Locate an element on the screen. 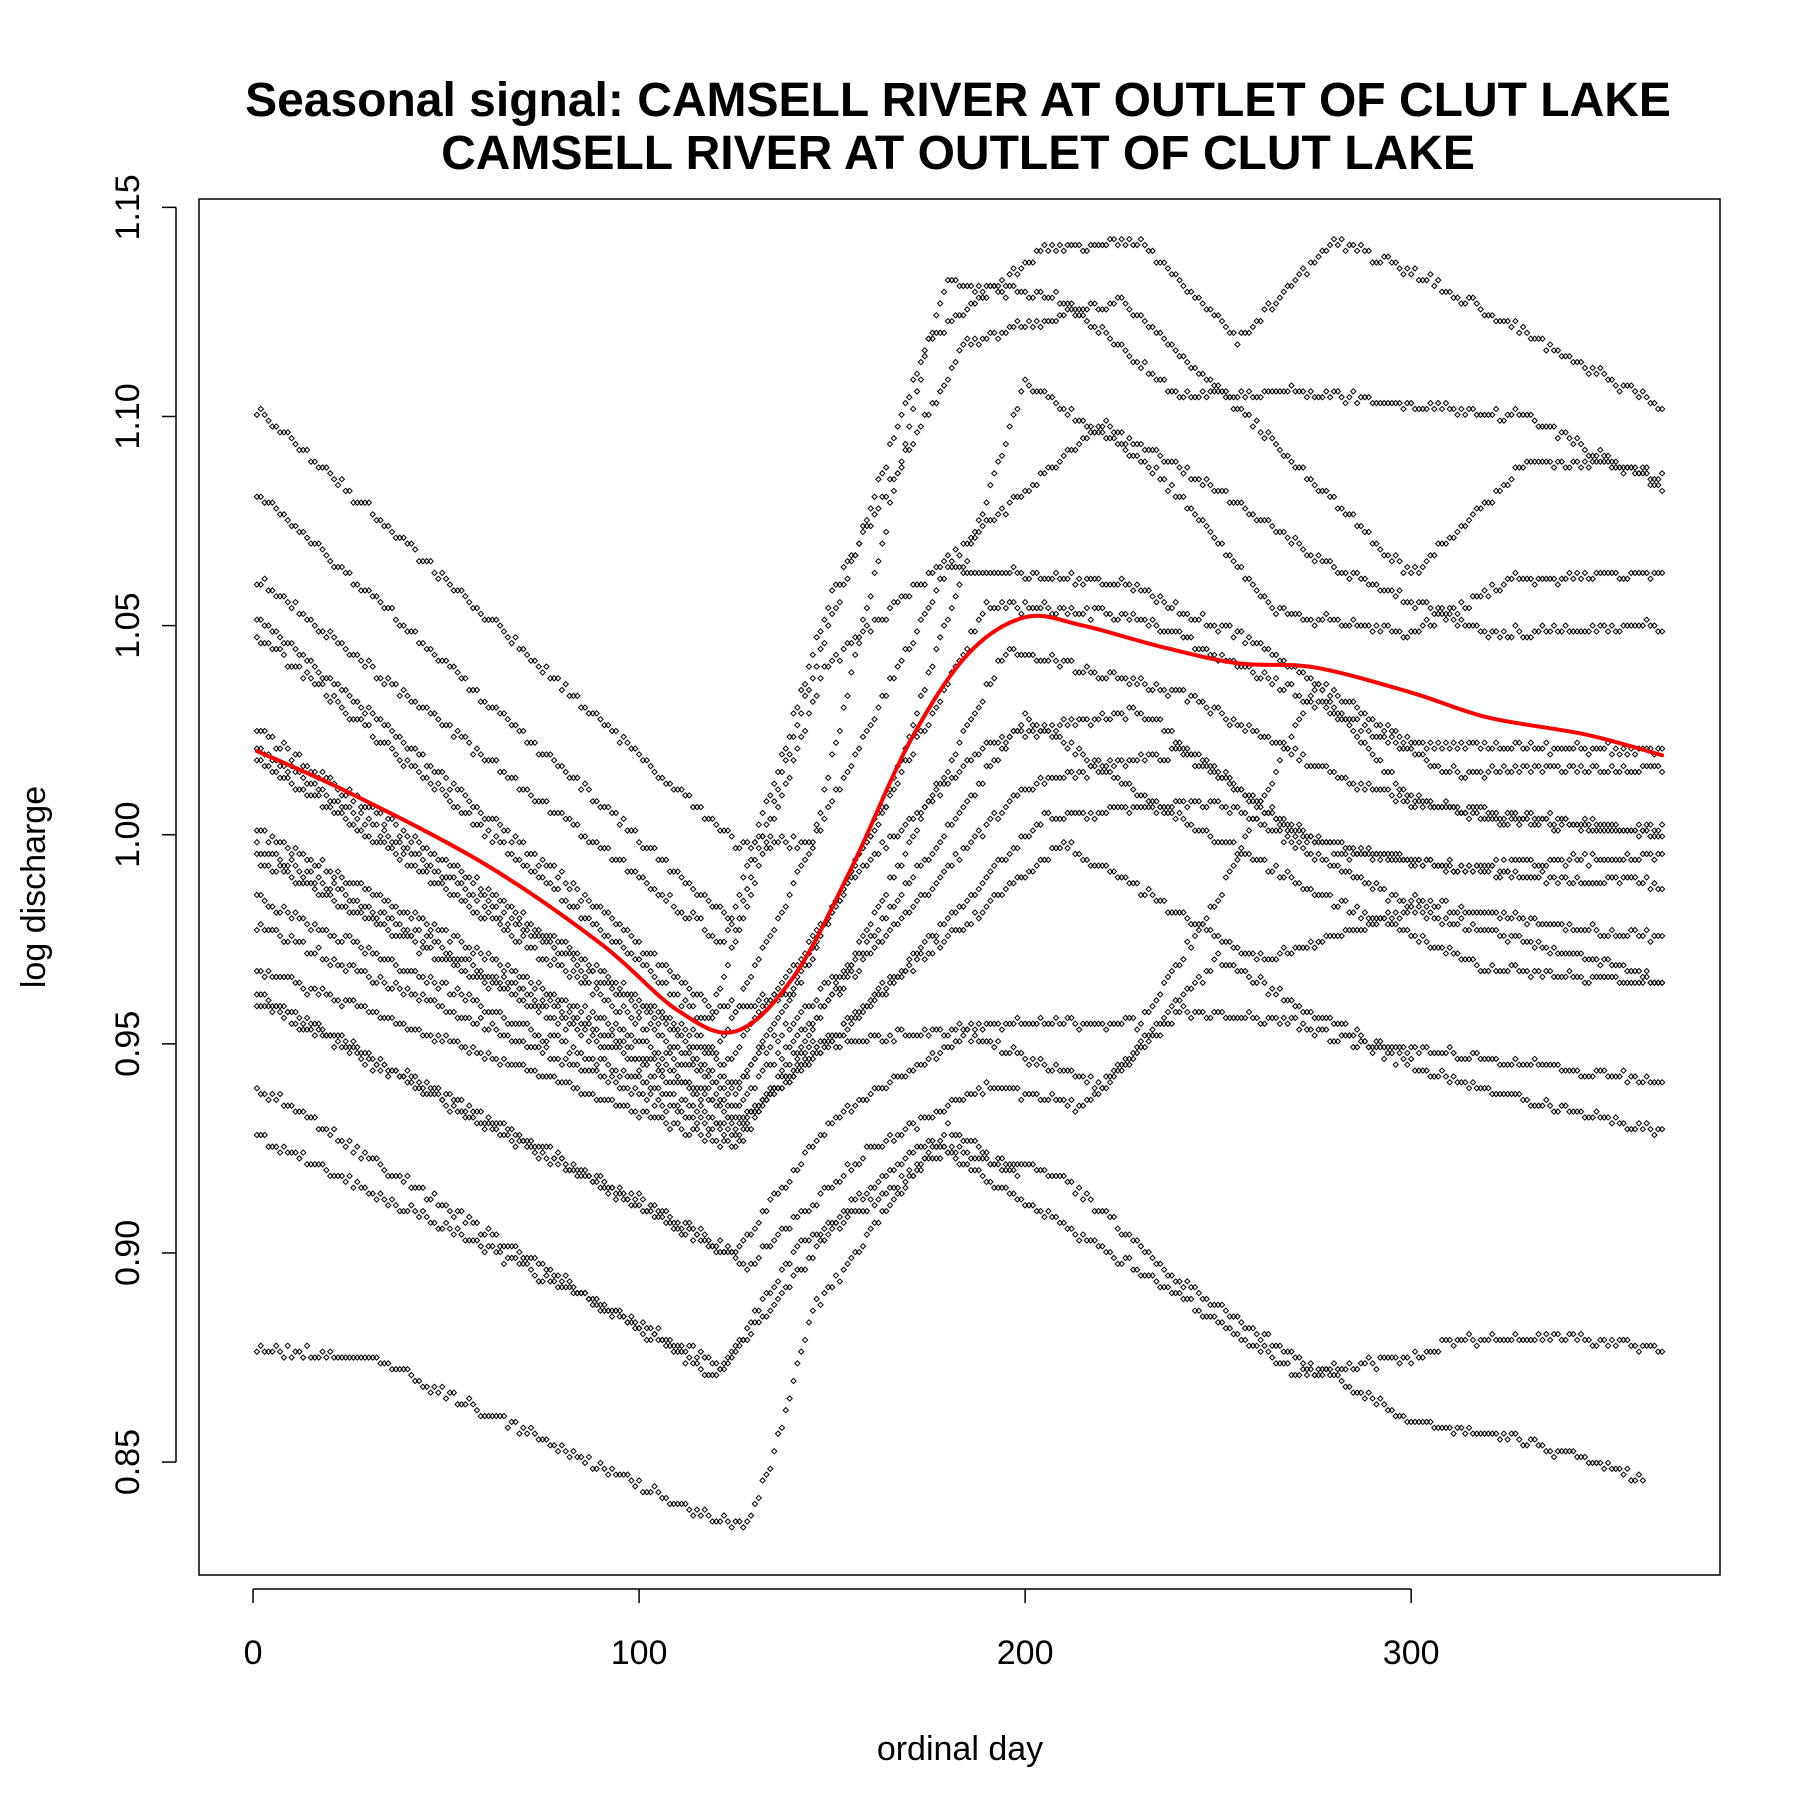 The image size is (1800, 1800). x-tick-label: 200 is located at coordinates (1025, 1653).